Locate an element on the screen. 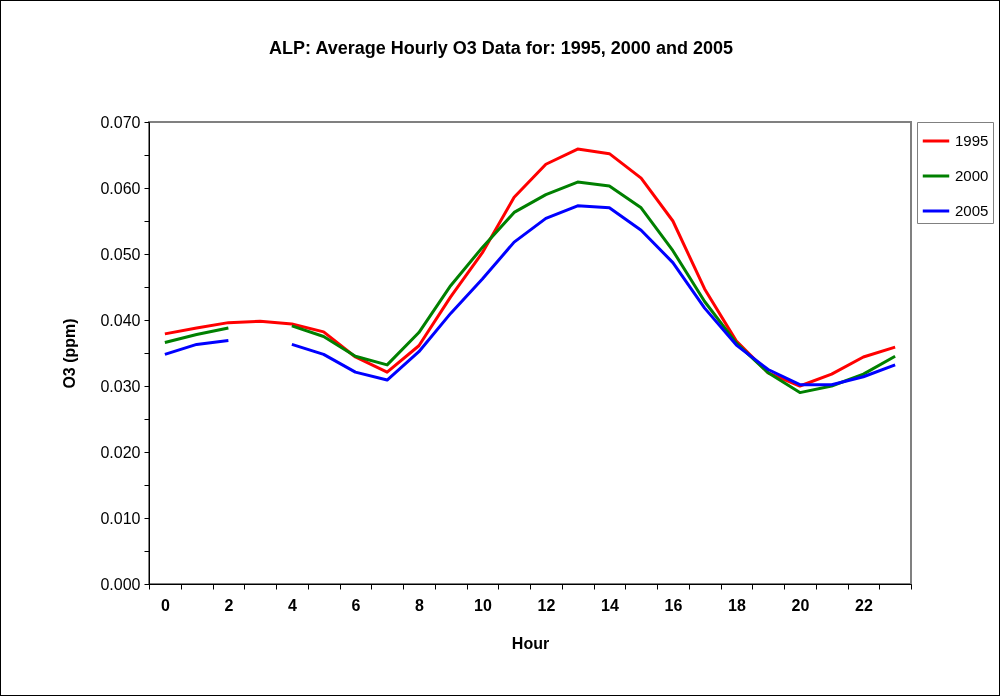 This screenshot has width=1002, height=698. chart-title: ALP: Average Hourly O3 Data for: 1995, 2000 and 2005 is located at coordinates (501, 48).